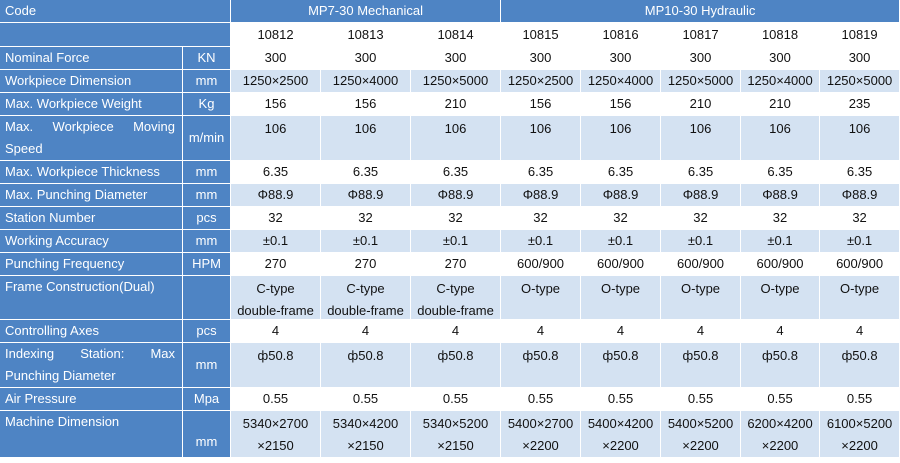 The width and height of the screenshot is (900, 463). What do you see at coordinates (276, 264) in the screenshot?
I see `table-cell: 270` at bounding box center [276, 264].